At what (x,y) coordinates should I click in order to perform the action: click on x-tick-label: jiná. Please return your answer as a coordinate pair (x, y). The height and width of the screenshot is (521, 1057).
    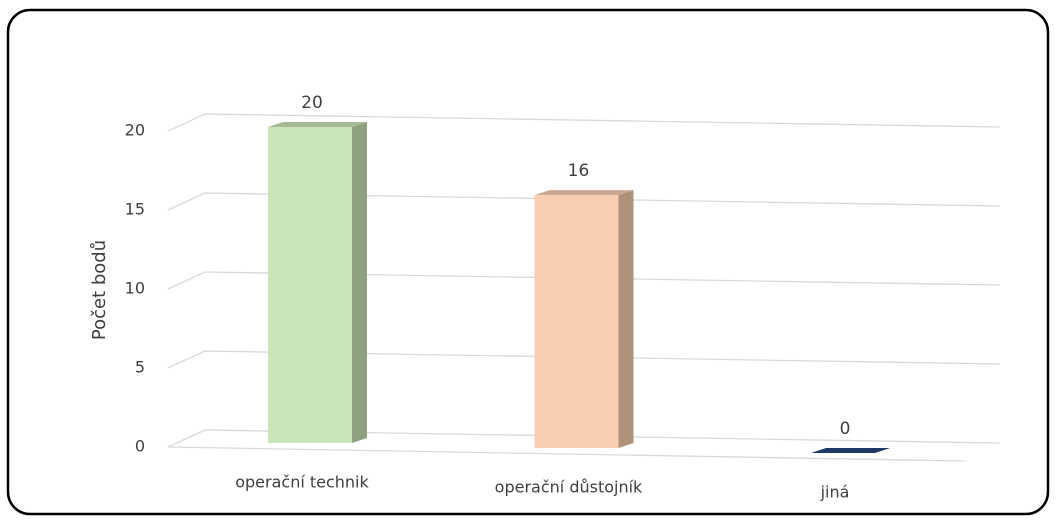
    Looking at the image, I should click on (835, 491).